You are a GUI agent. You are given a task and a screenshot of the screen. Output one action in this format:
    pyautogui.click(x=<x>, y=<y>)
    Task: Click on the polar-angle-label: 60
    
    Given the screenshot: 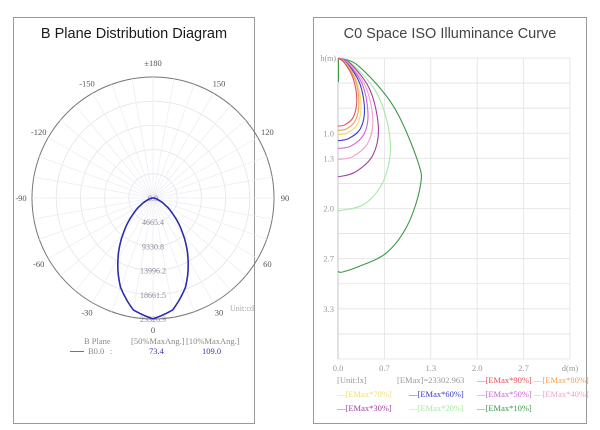 What is the action you would take?
    pyautogui.click(x=267, y=264)
    